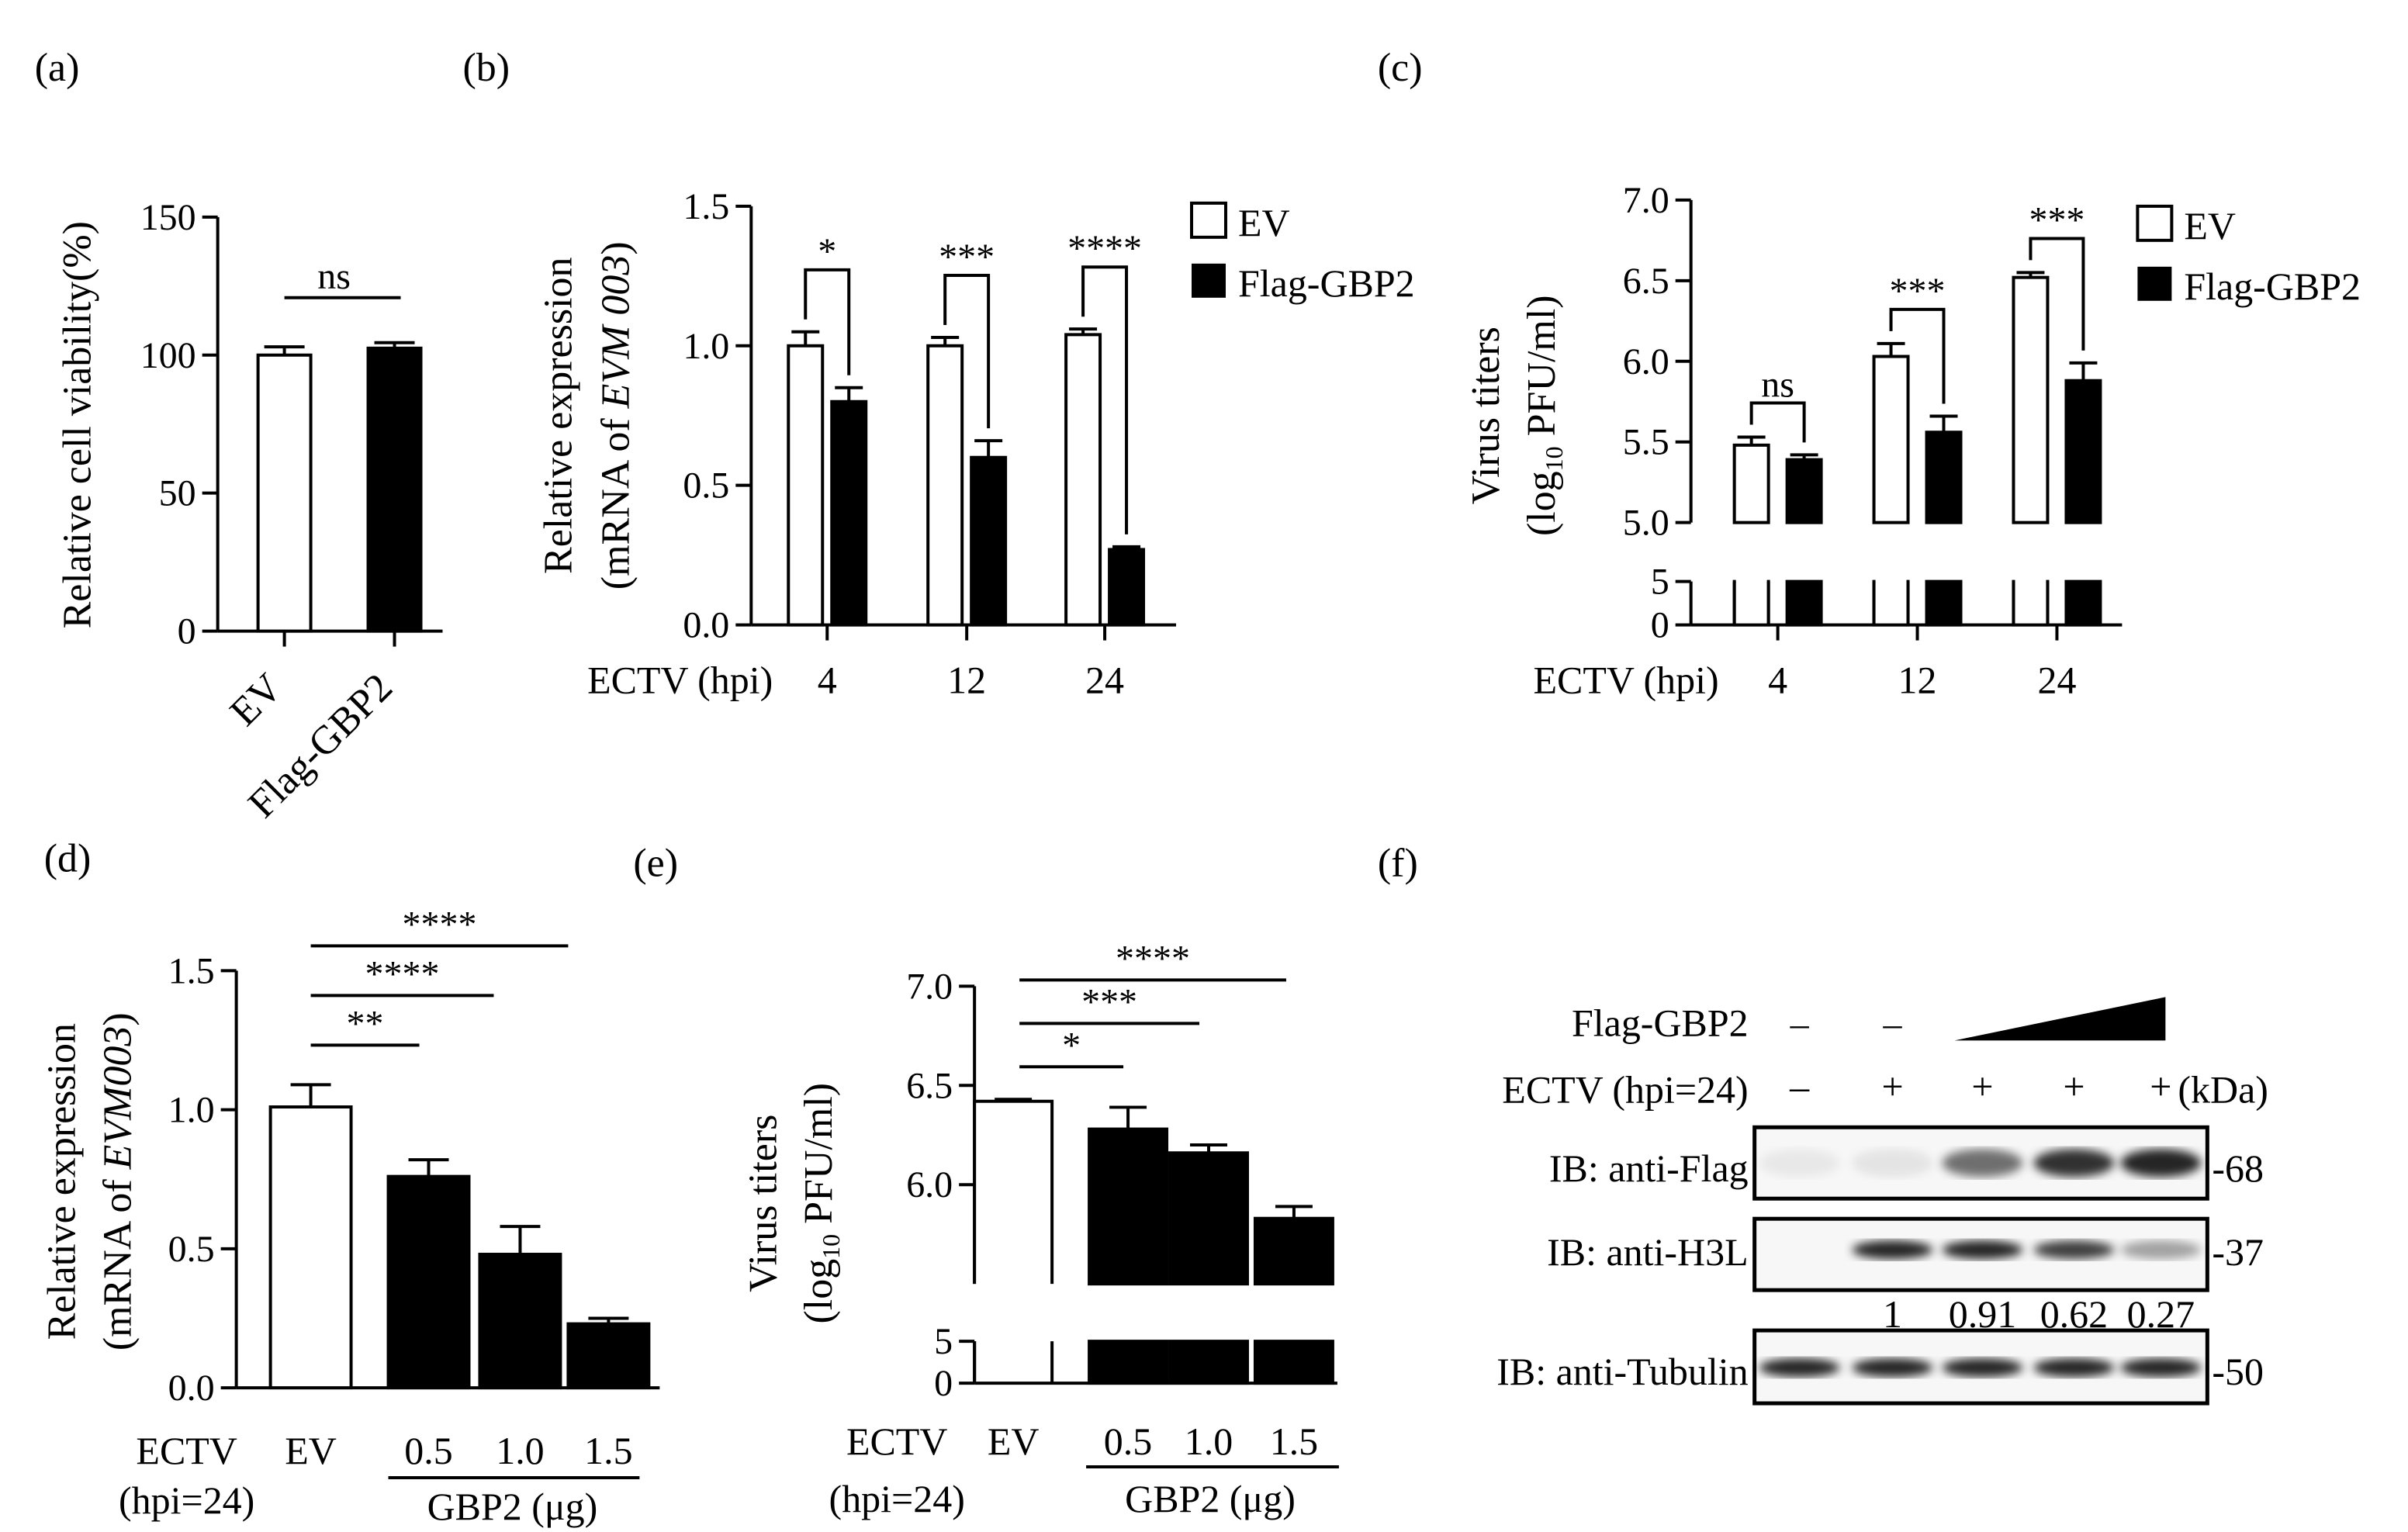  What do you see at coordinates (440, 925) in the screenshot?
I see `panel-d-sig-label-2: ****` at bounding box center [440, 925].